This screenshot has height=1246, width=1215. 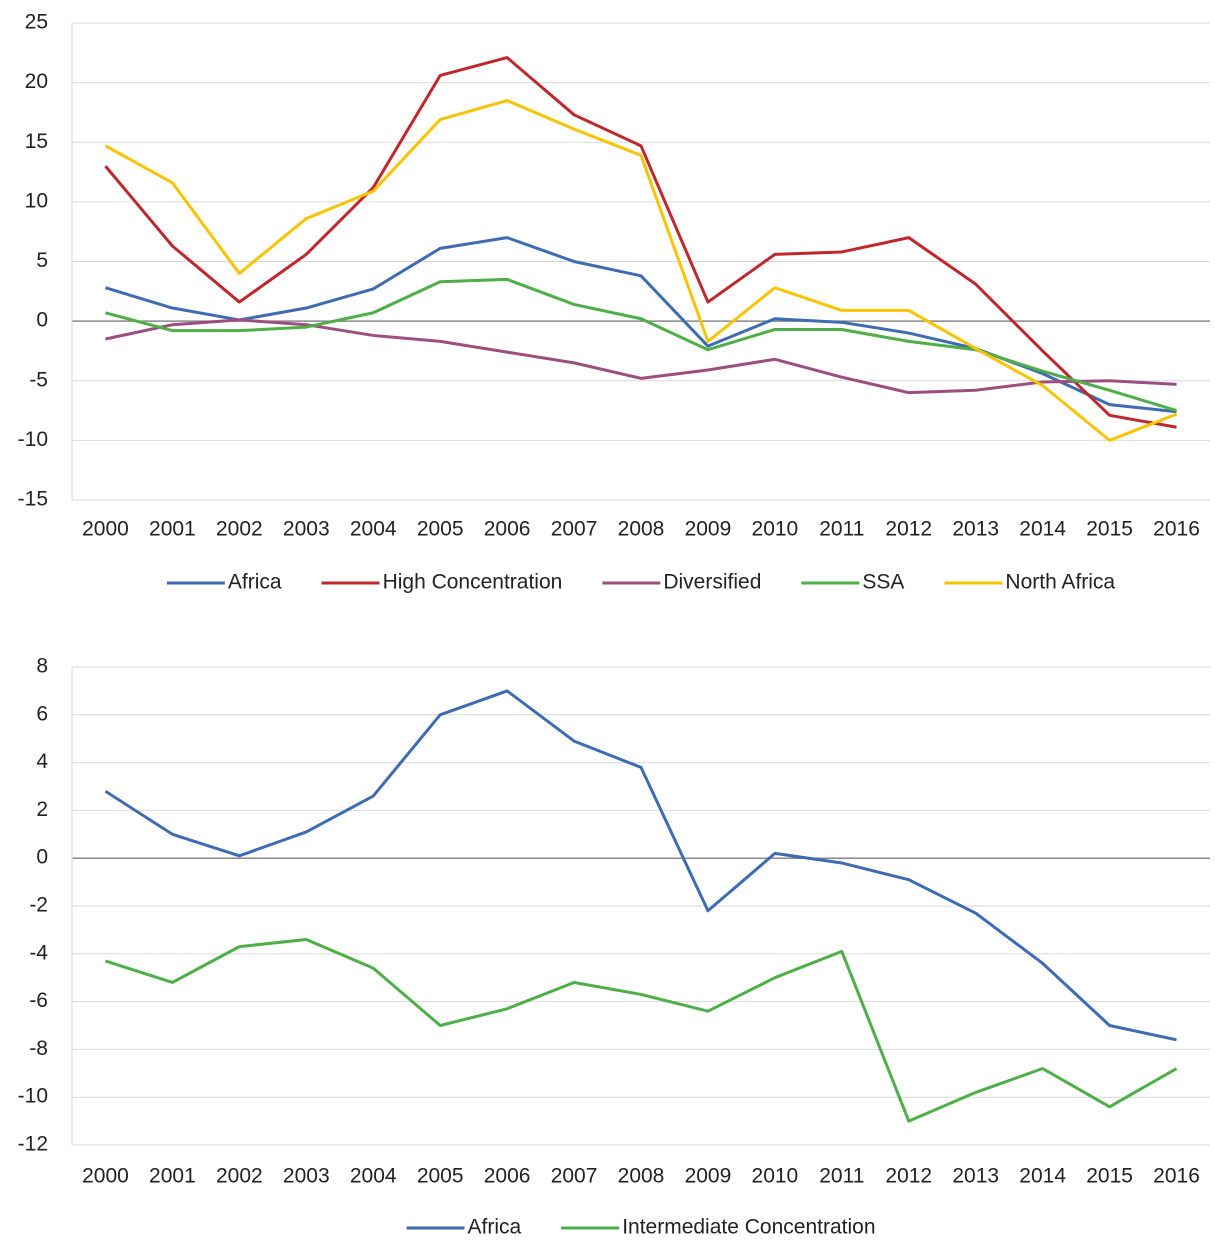 What do you see at coordinates (36, 141) in the screenshot?
I see `y-tick-label: 15` at bounding box center [36, 141].